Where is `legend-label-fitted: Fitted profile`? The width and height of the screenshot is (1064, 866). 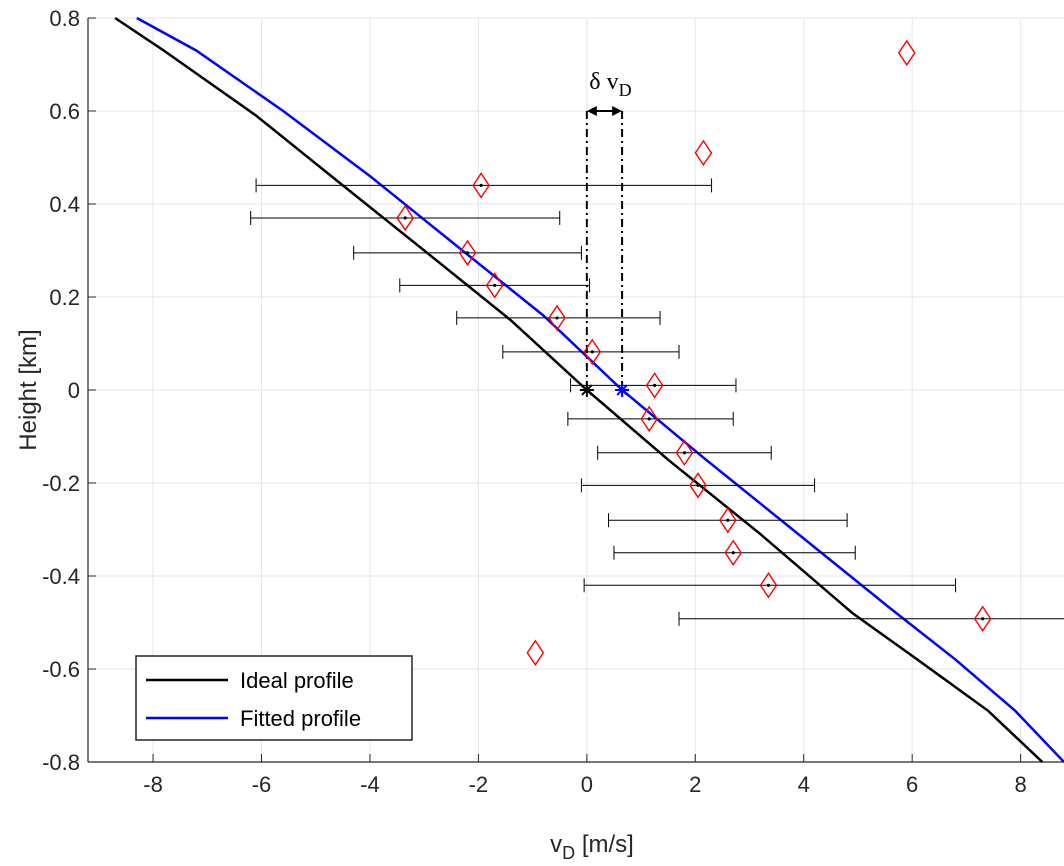
legend-label-fitted: Fitted profile is located at coordinates (300, 718).